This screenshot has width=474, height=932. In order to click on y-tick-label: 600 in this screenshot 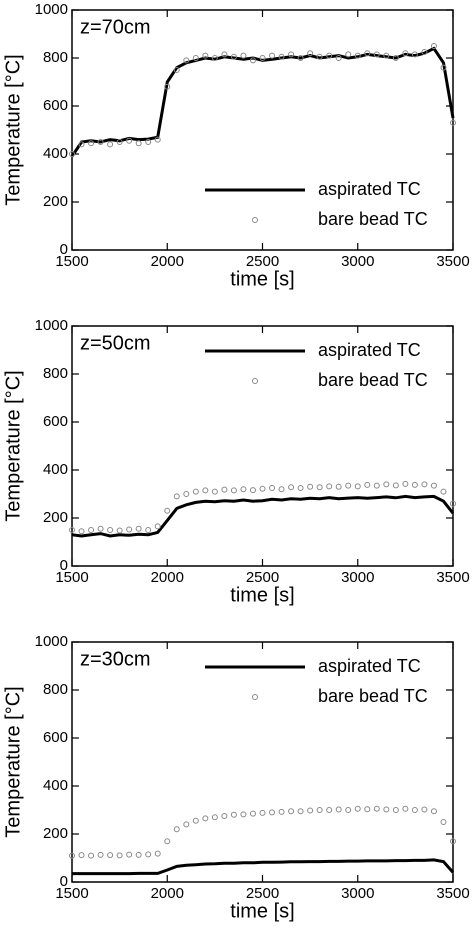, I will do `click(55, 421)`.